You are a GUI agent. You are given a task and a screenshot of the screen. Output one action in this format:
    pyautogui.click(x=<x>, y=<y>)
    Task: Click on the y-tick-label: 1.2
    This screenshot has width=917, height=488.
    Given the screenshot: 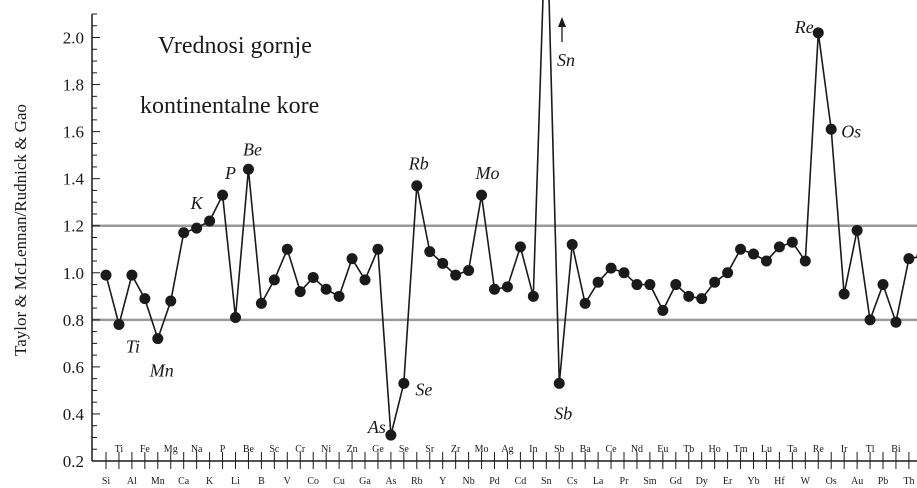 What is the action you would take?
    pyautogui.click(x=73, y=226)
    